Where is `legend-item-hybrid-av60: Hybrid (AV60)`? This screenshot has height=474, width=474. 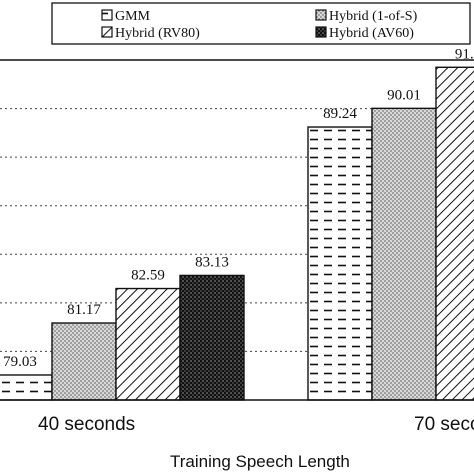
legend-item-hybrid-av60: Hybrid (AV60) is located at coordinates (364, 33).